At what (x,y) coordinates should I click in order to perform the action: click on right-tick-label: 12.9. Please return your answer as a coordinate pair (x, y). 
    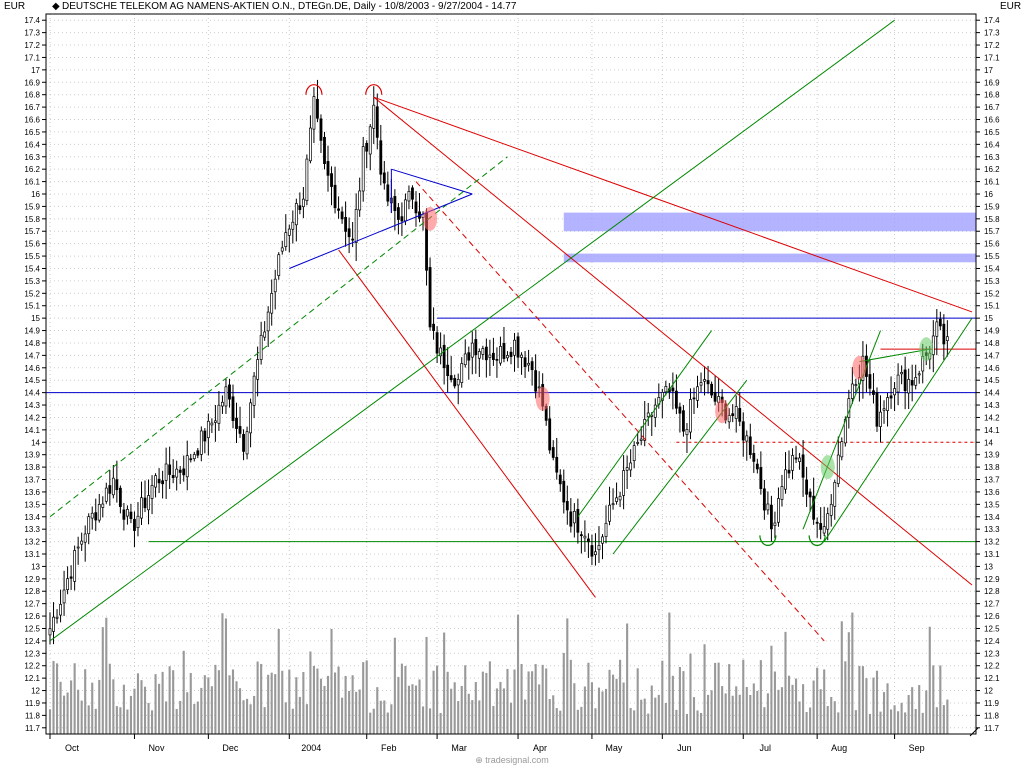
    Looking at the image, I should click on (992, 579).